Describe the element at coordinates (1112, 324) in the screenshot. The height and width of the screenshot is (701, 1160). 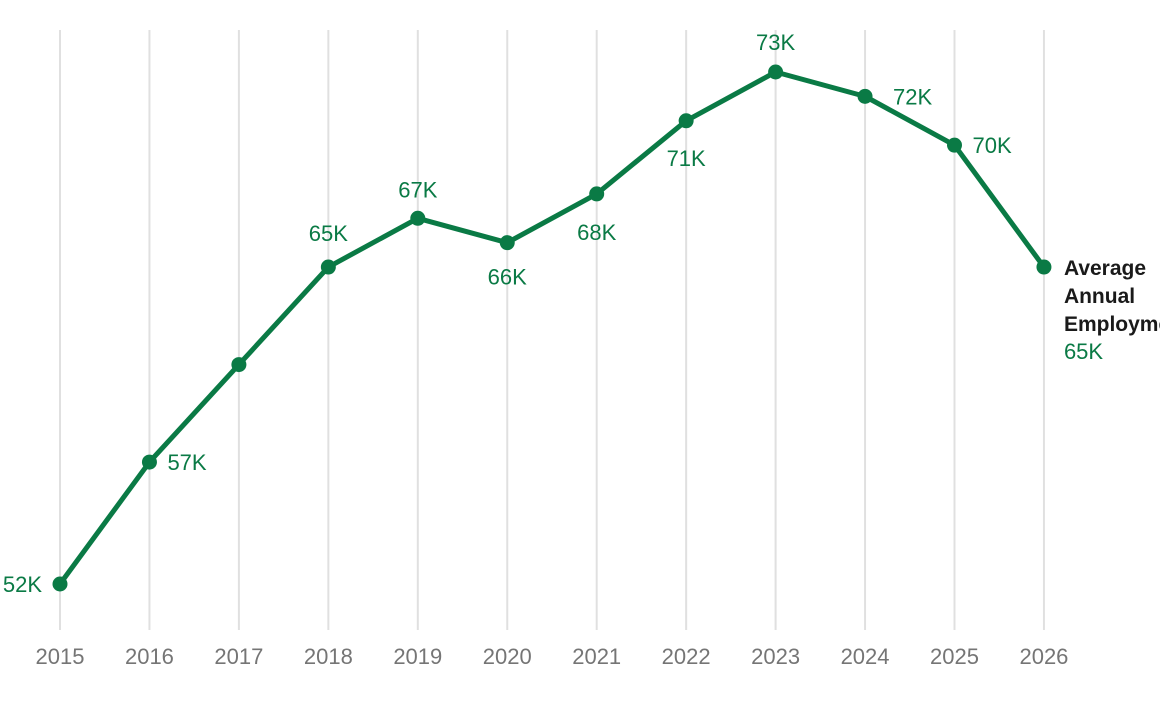
I see `series-name-line-3: Employment` at that location.